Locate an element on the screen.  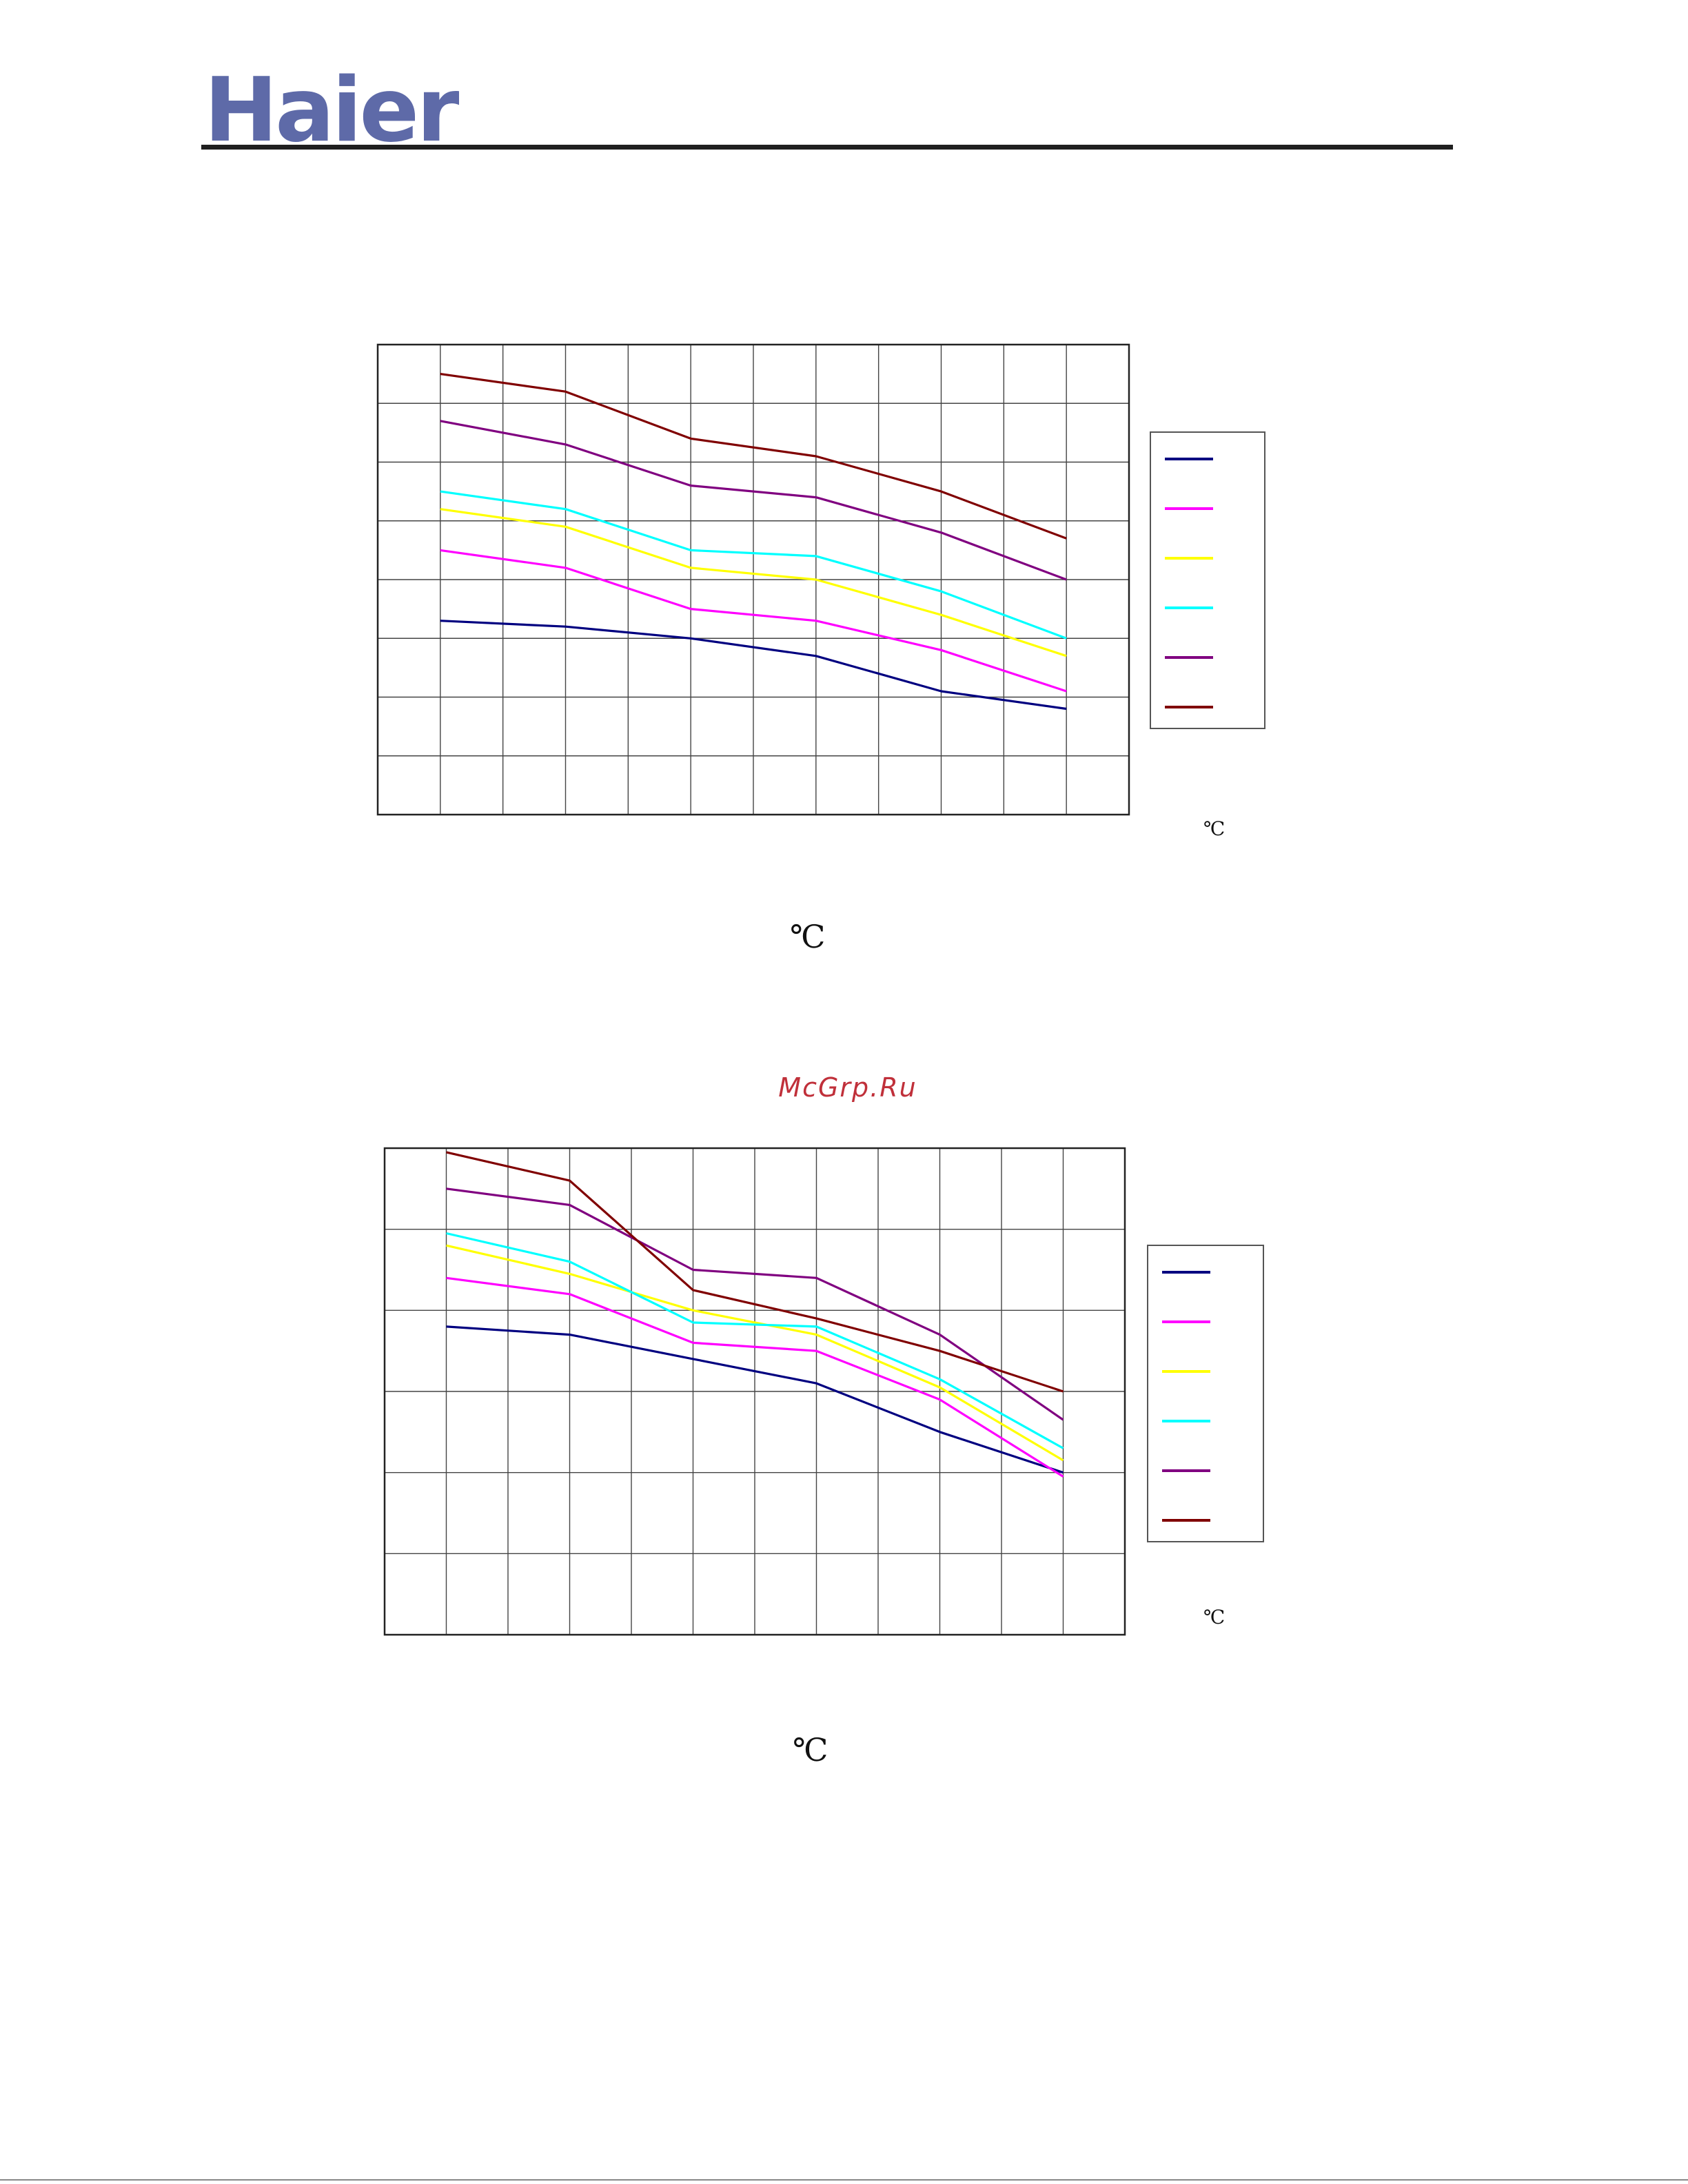
chart-1-grid is located at coordinates (753, 579).